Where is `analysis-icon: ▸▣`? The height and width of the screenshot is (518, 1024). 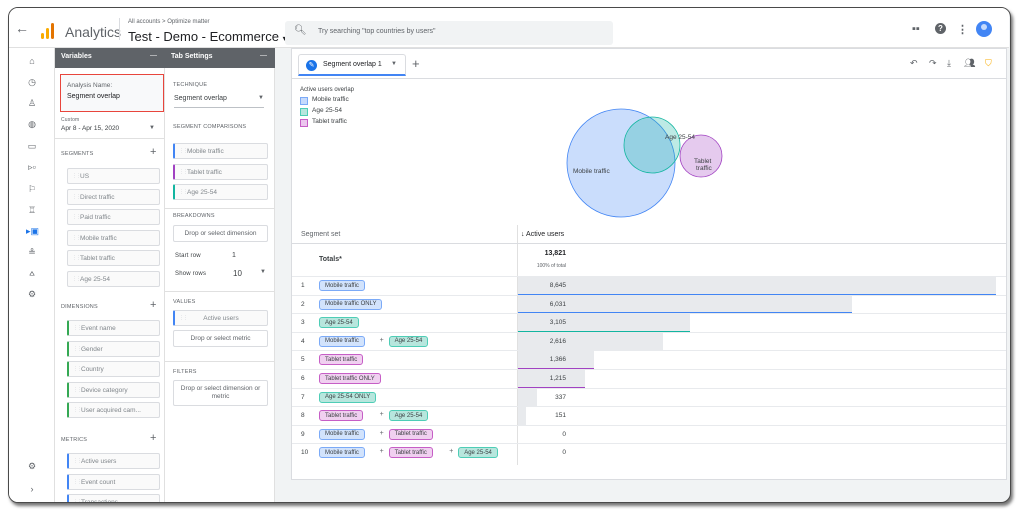 analysis-icon: ▸▣ is located at coordinates (33, 231).